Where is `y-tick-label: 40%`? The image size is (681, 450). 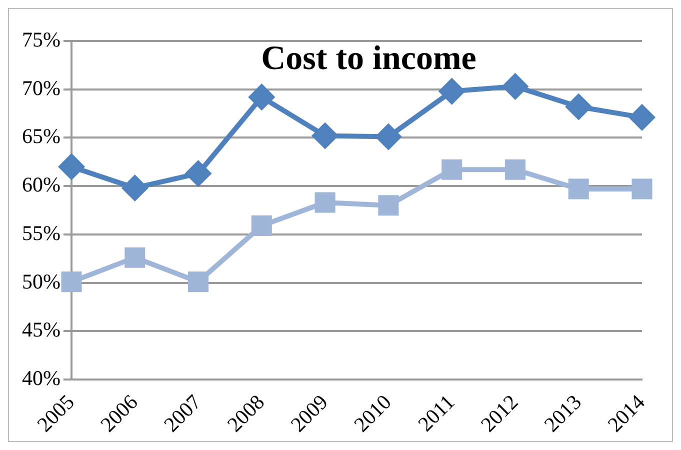
y-tick-label: 40% is located at coordinates (41, 378).